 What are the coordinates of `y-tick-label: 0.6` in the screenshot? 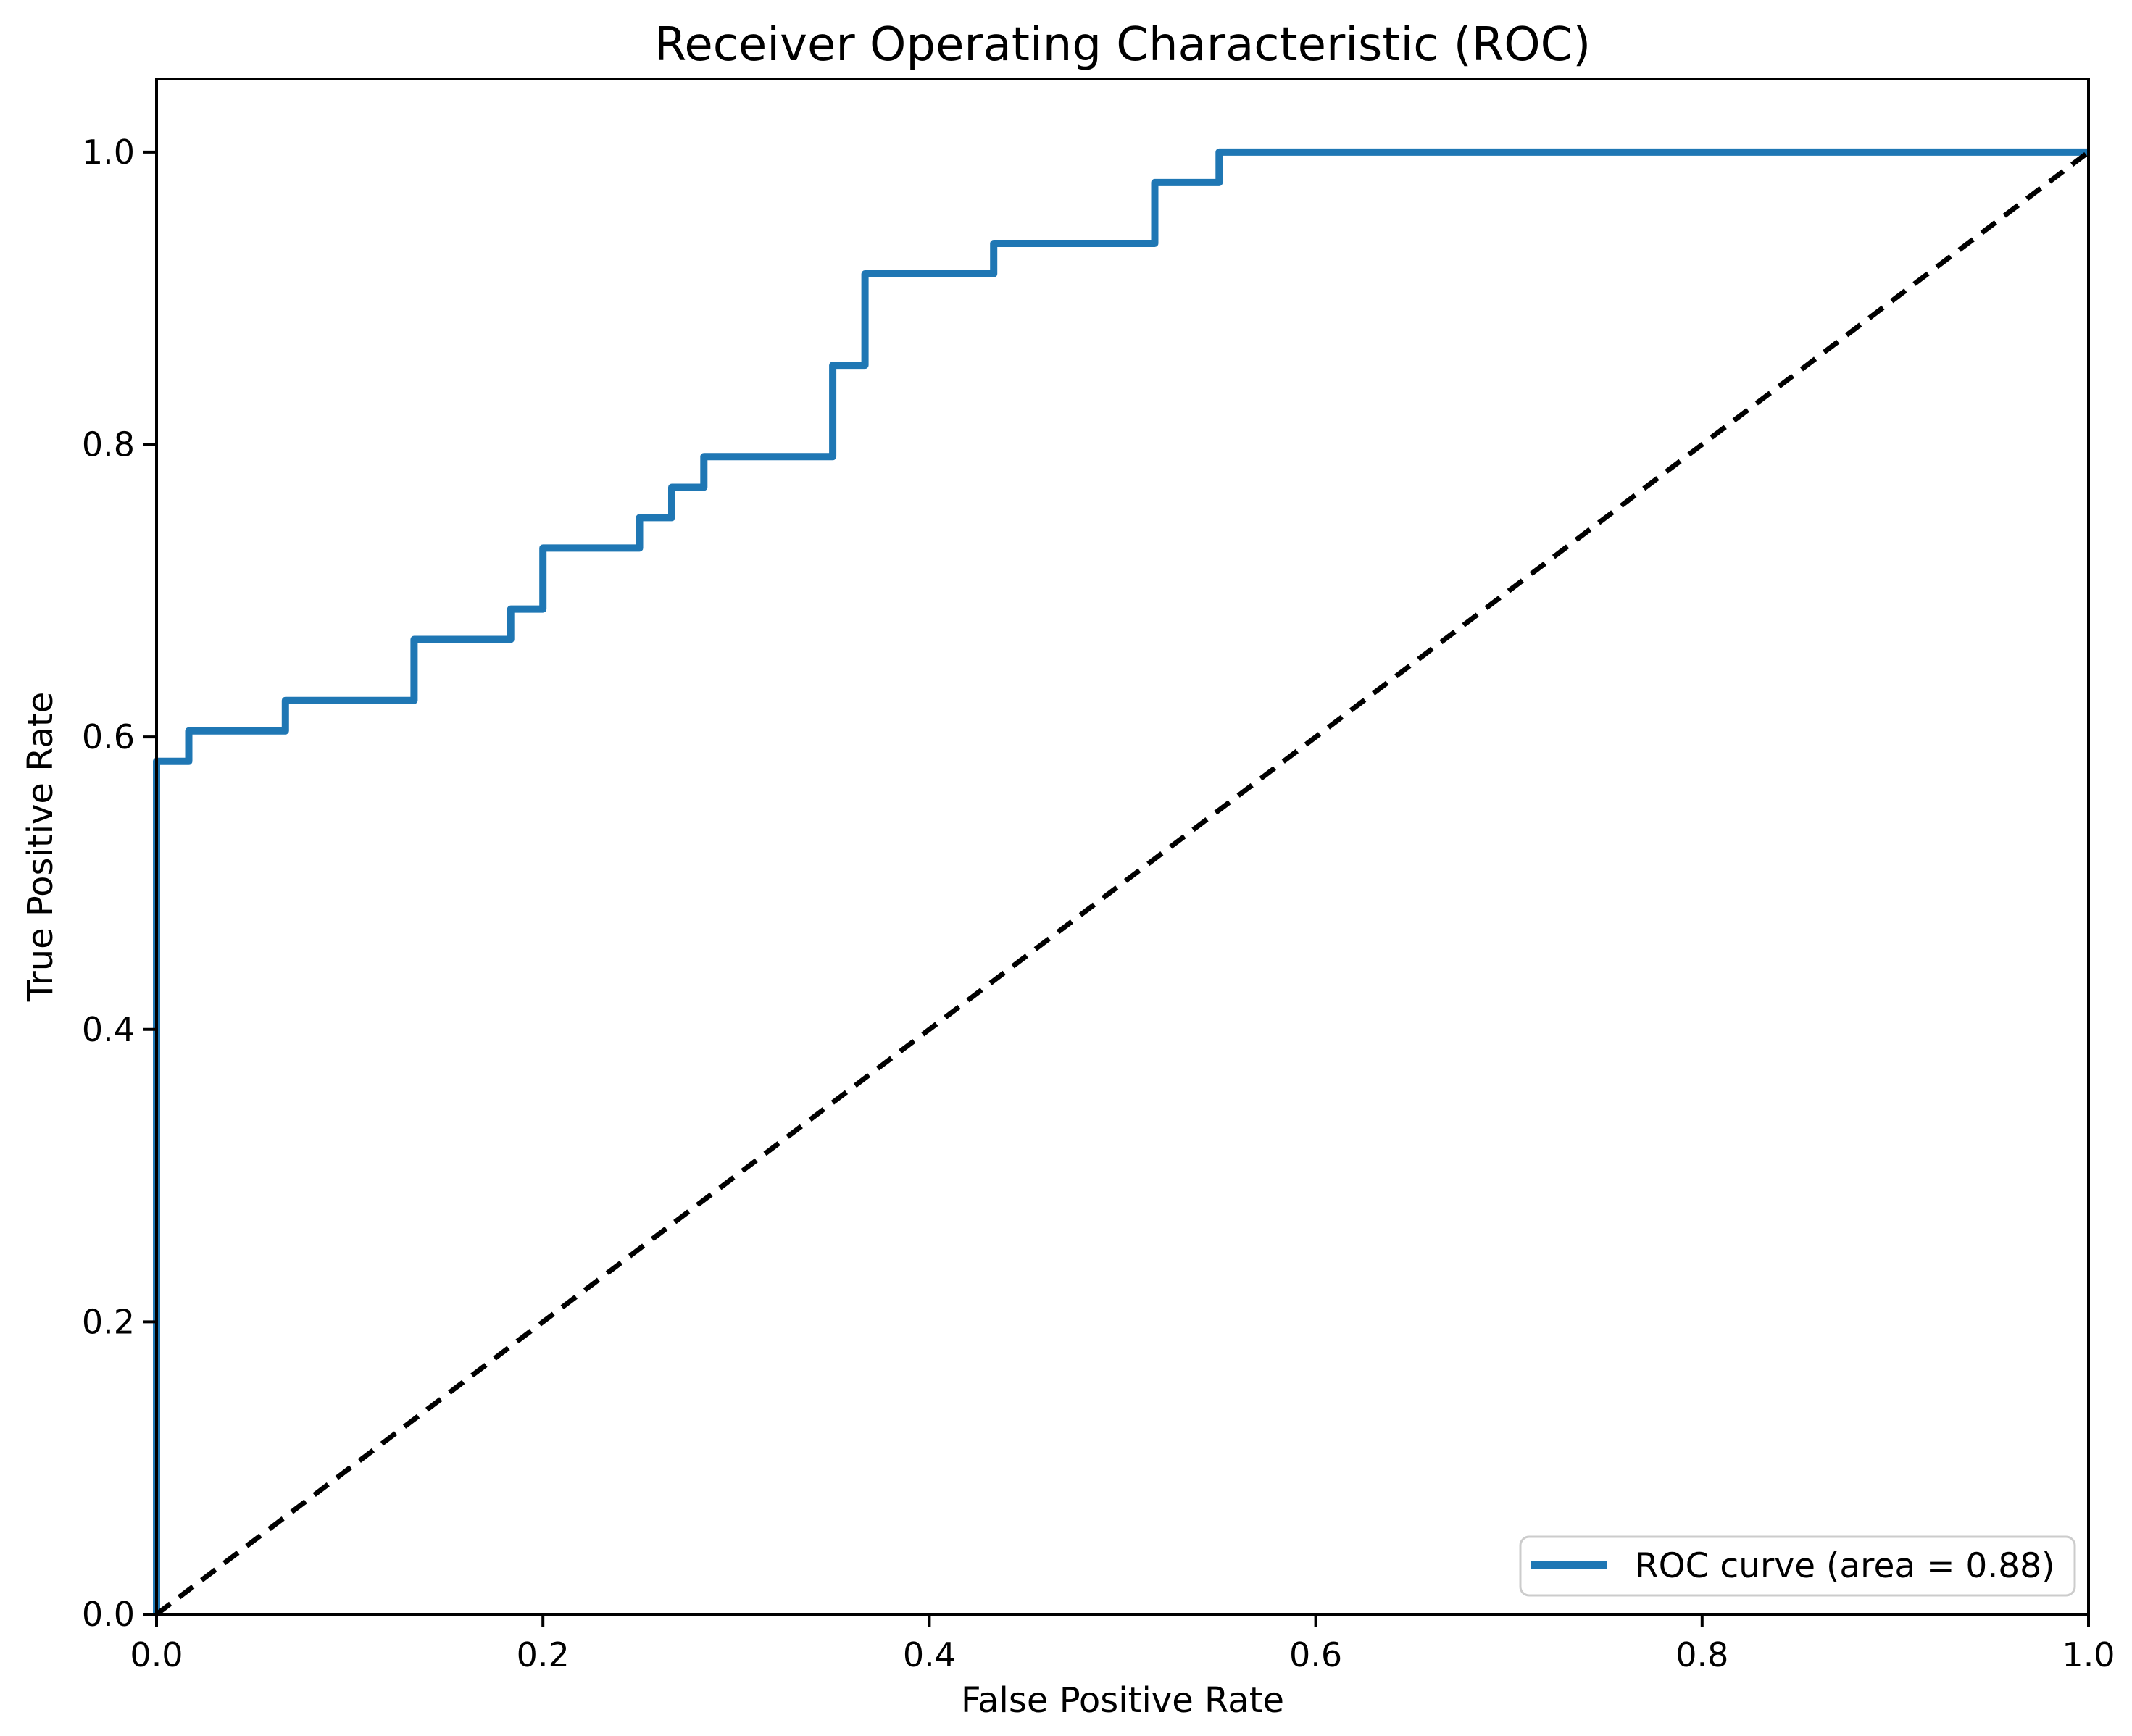 It's located at (108, 737).